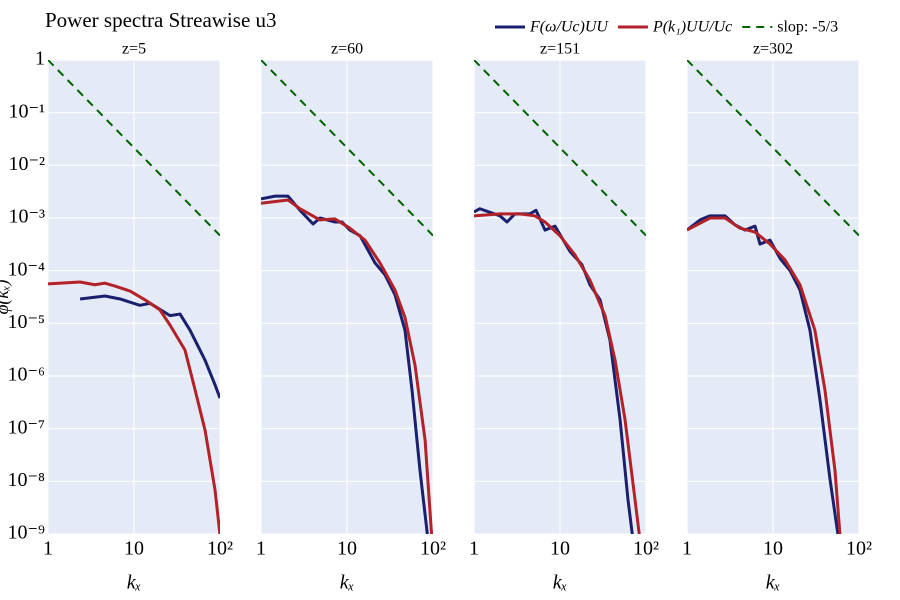  Describe the element at coordinates (773, 49) in the screenshot. I see `panel-title: z=302` at that location.